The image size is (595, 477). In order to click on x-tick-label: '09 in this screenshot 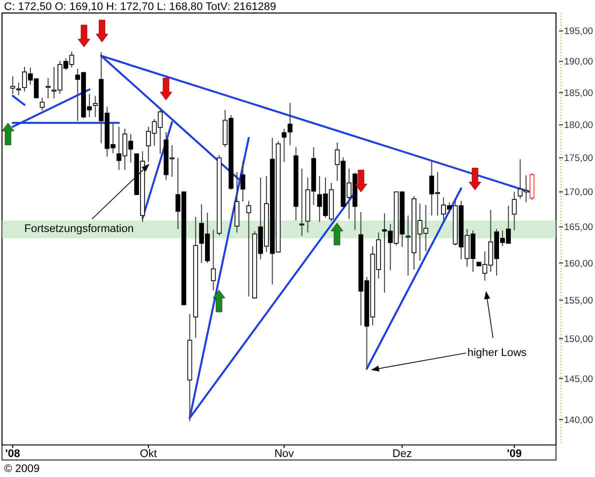, I will do `click(514, 454)`.